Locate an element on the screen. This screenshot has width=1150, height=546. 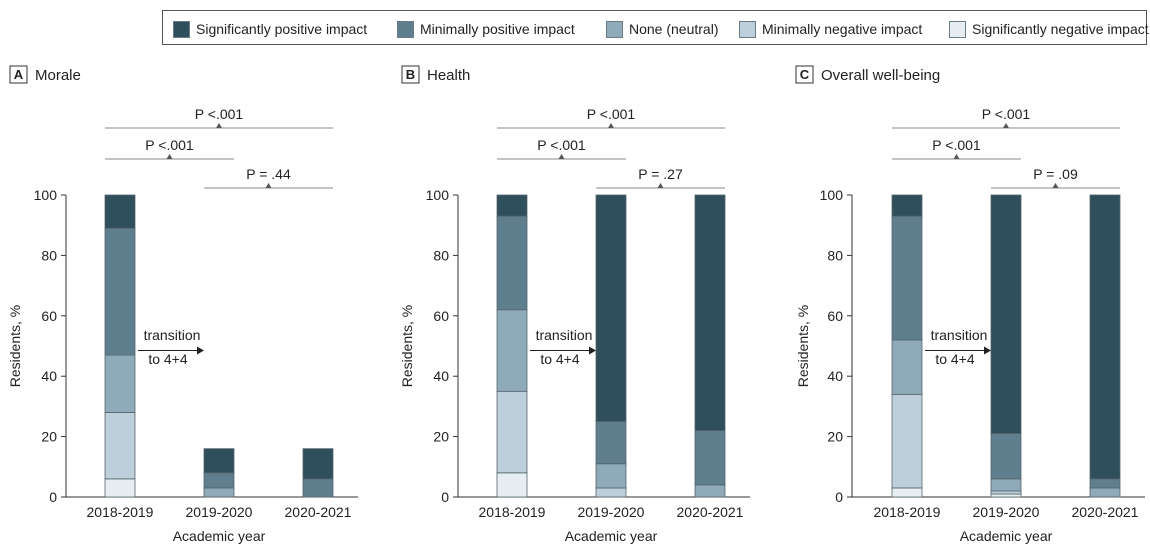
y-tick-label: 80 is located at coordinates (49, 255).